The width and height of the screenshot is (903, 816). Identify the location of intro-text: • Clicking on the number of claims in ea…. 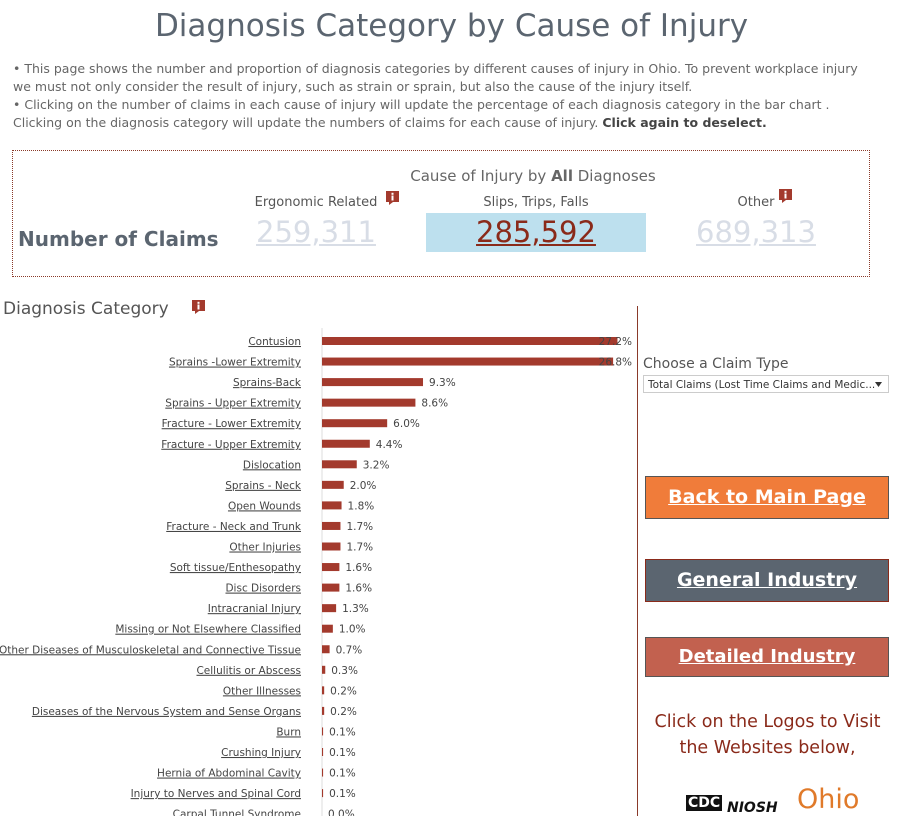
(421, 113).